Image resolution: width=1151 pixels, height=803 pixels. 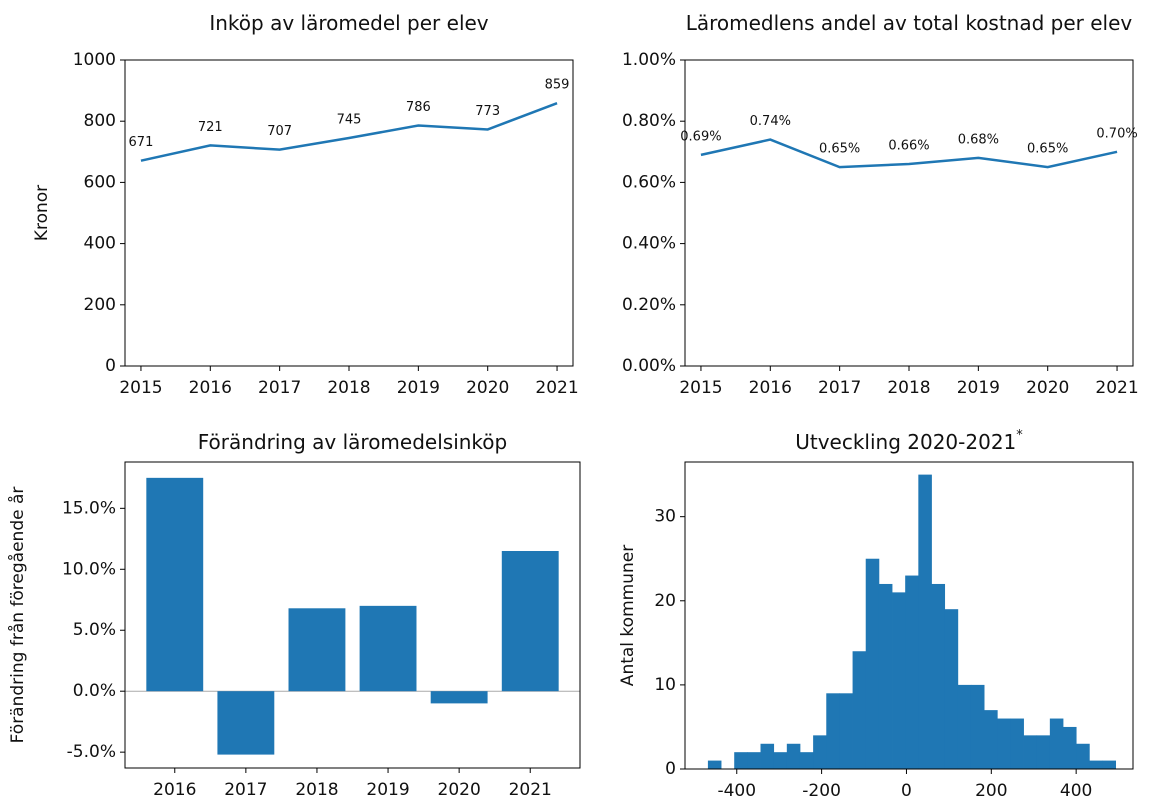 What do you see at coordinates (649, 366) in the screenshot?
I see `y-tick-label: 0.00%` at bounding box center [649, 366].